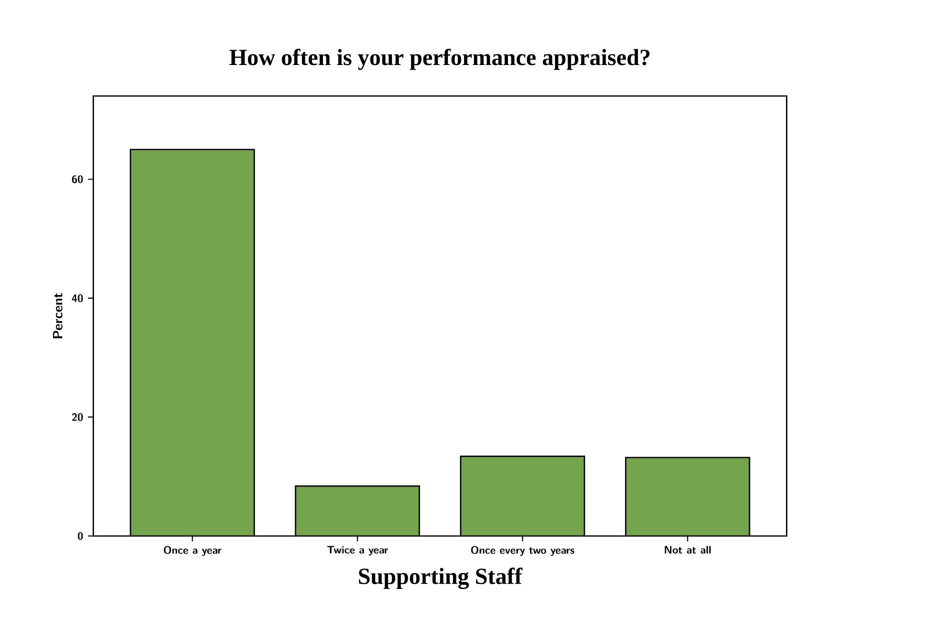  Describe the element at coordinates (77, 417) in the screenshot. I see `y-tick-label: 20` at that location.